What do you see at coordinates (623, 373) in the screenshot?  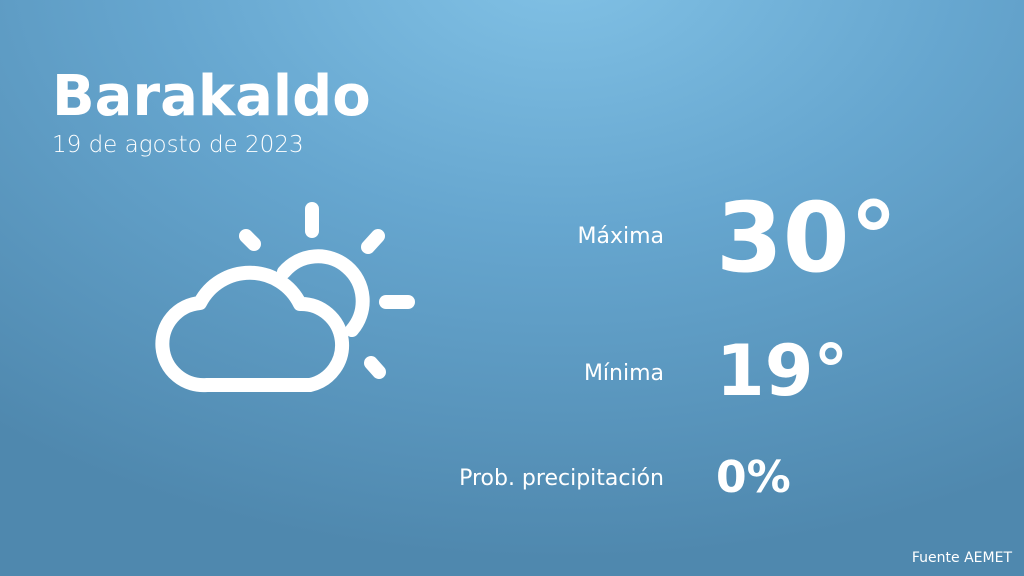 I see `min-label: Mínima` at bounding box center [623, 373].